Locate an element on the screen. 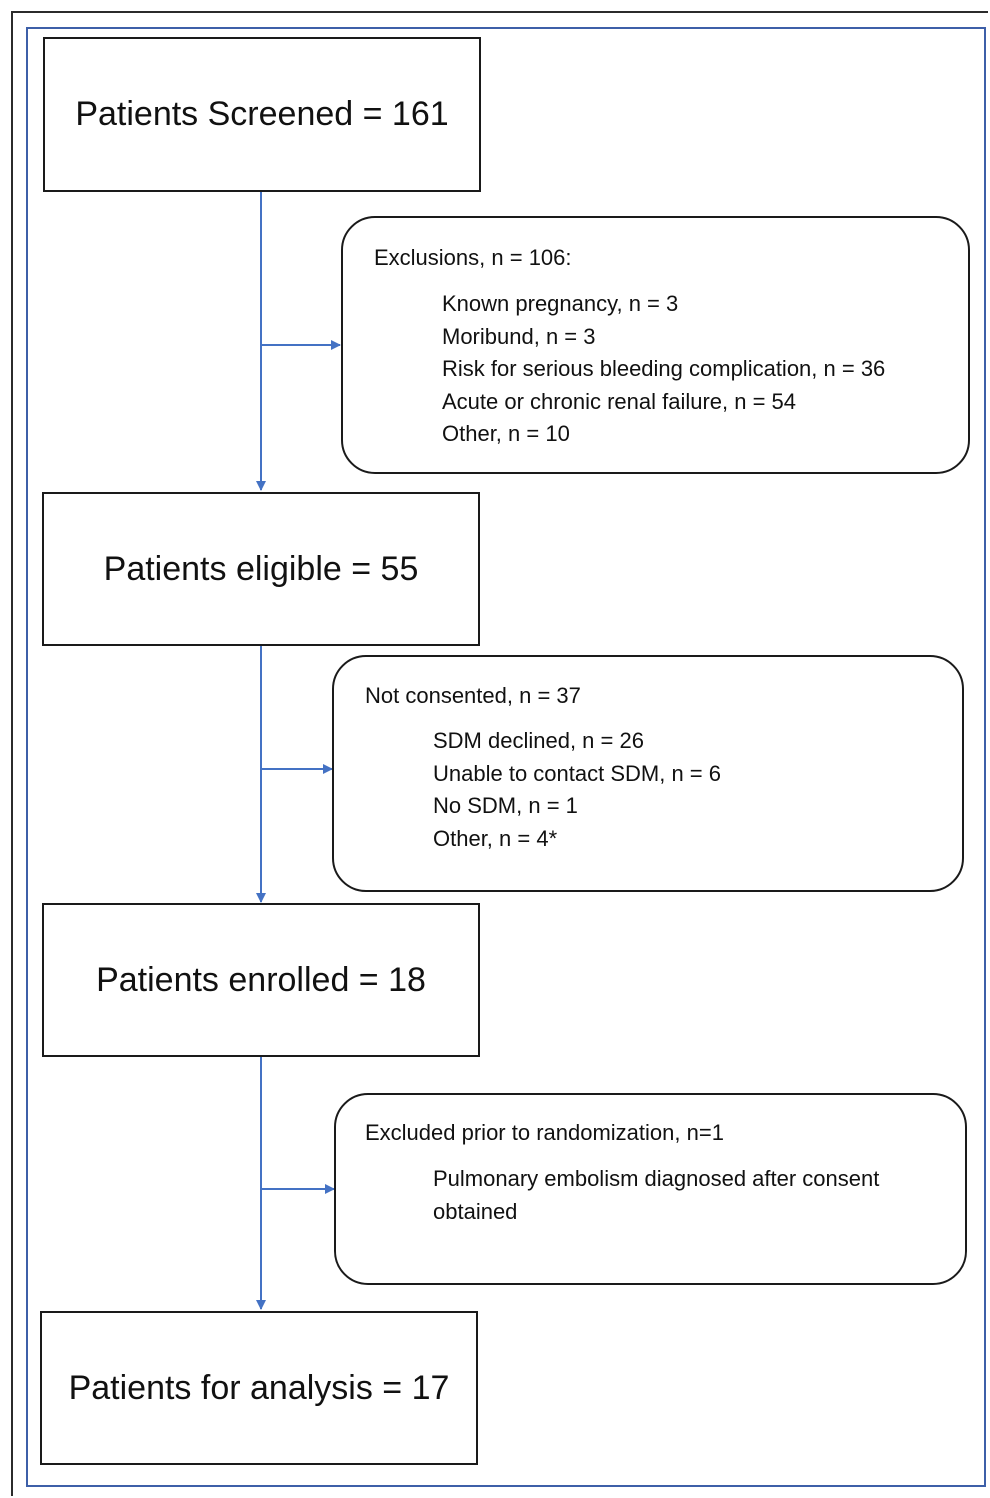  patients-enrolled-box: Patients enrolled = 18 is located at coordinates (261, 980).